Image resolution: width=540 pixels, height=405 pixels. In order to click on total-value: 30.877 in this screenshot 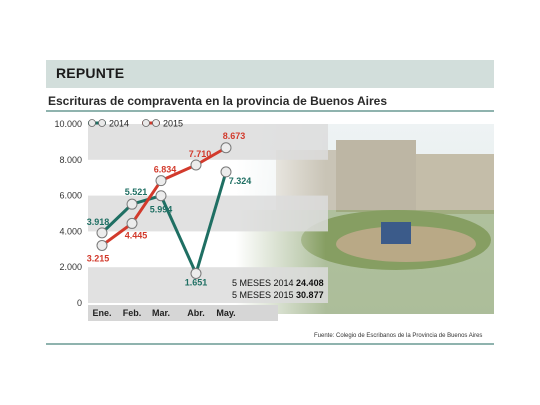, I will do `click(310, 295)`.